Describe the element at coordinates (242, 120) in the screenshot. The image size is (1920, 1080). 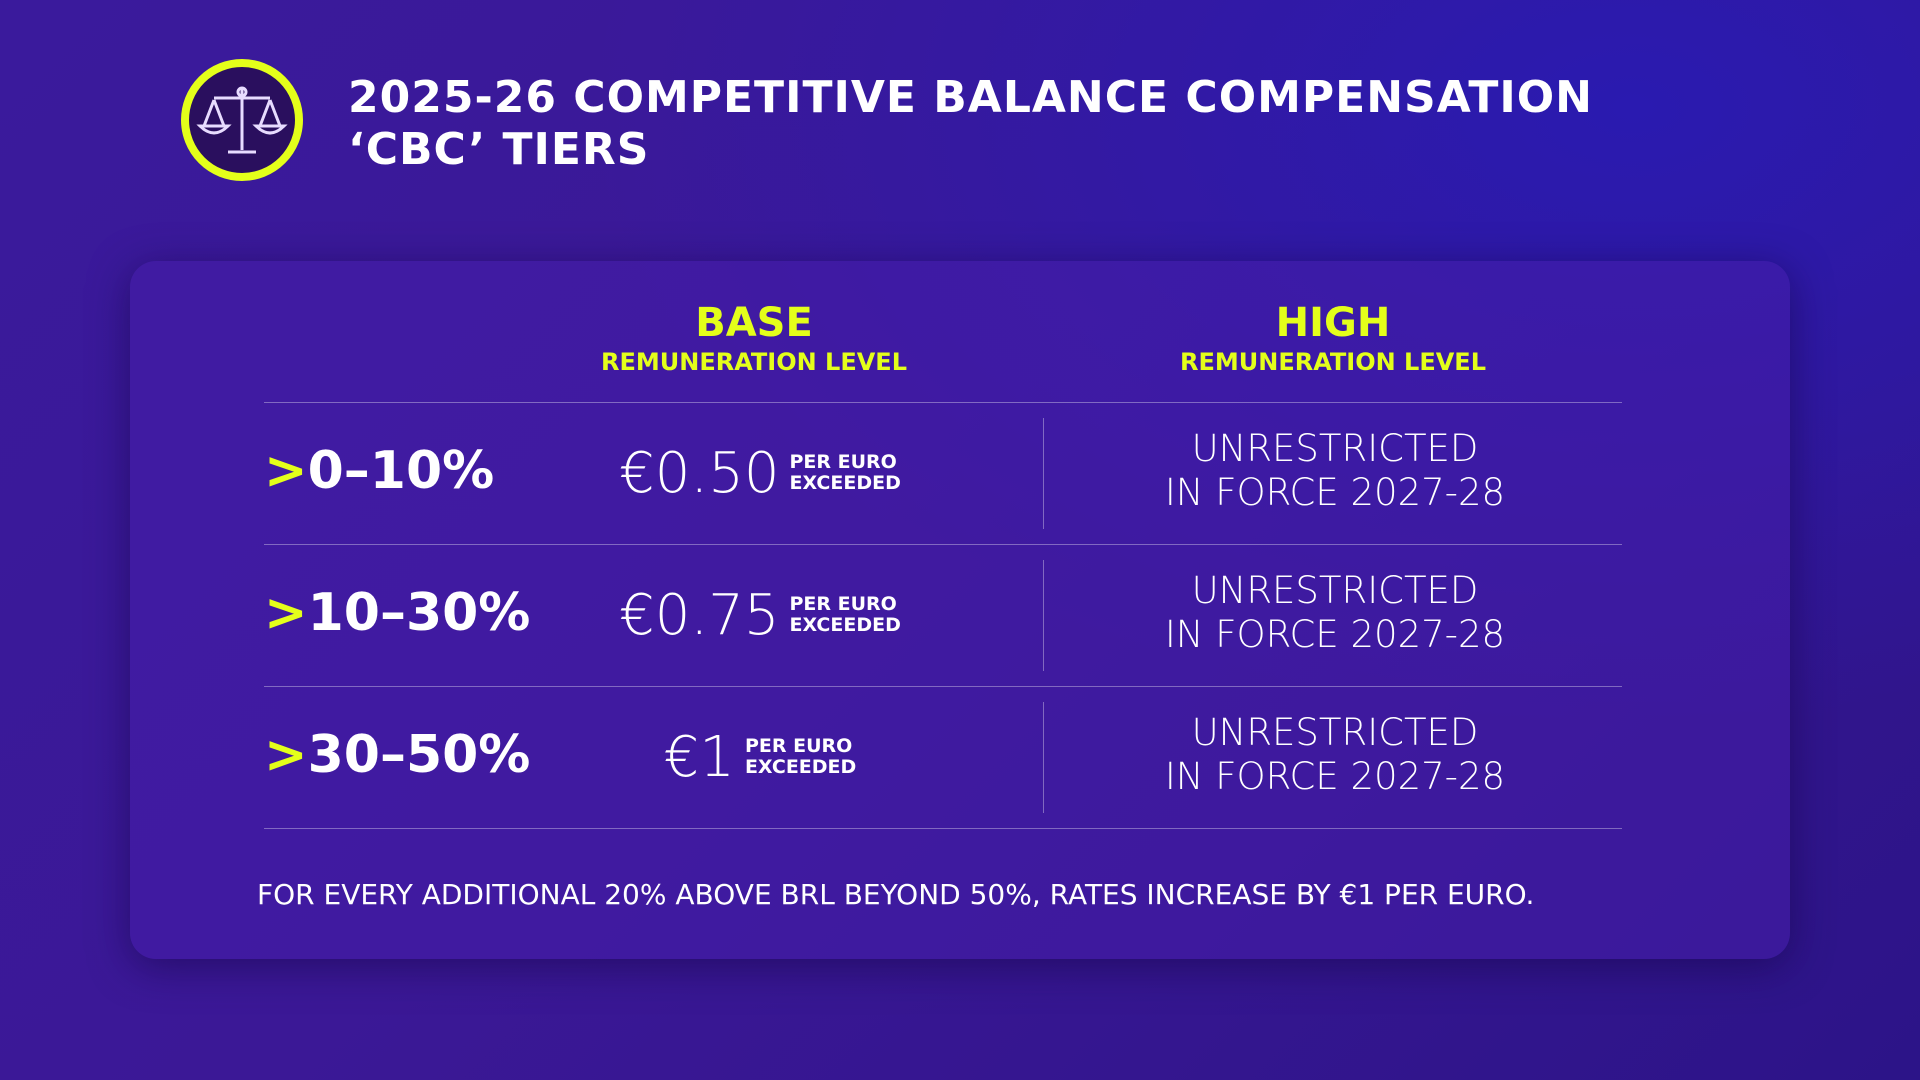
I see `scale-icon` at that location.